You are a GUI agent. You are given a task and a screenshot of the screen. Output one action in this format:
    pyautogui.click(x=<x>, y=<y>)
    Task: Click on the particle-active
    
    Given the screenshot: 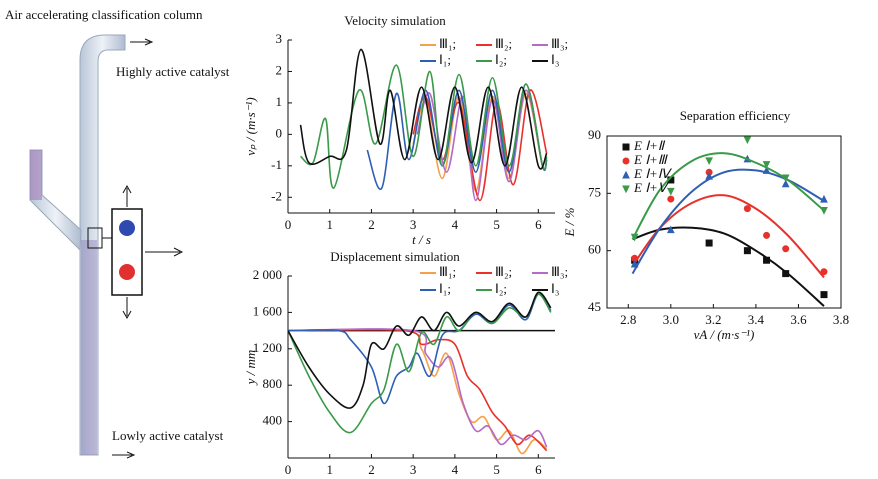 What is the action you would take?
    pyautogui.click(x=127, y=228)
    